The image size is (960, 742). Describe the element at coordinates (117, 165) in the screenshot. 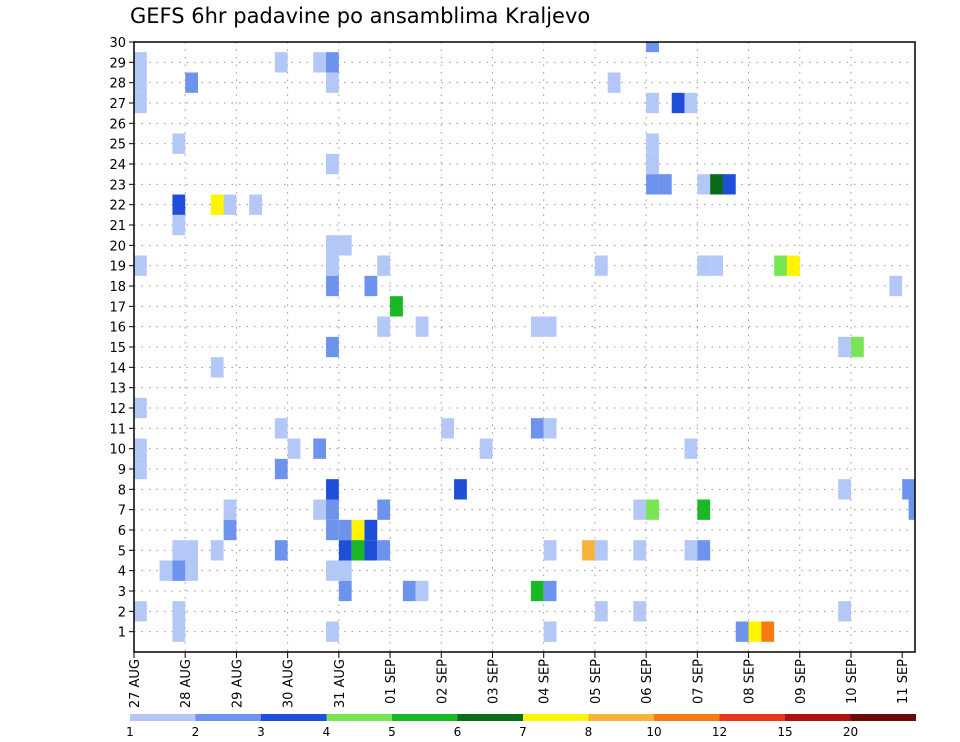

I see `y-tick-label: 24` at that location.